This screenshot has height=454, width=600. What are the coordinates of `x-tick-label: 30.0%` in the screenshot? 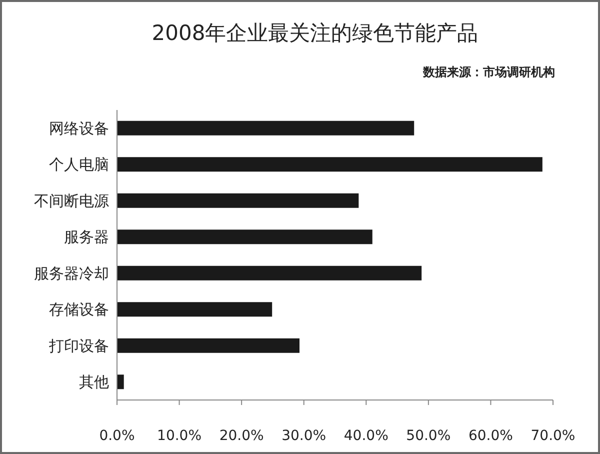 It's located at (304, 436).